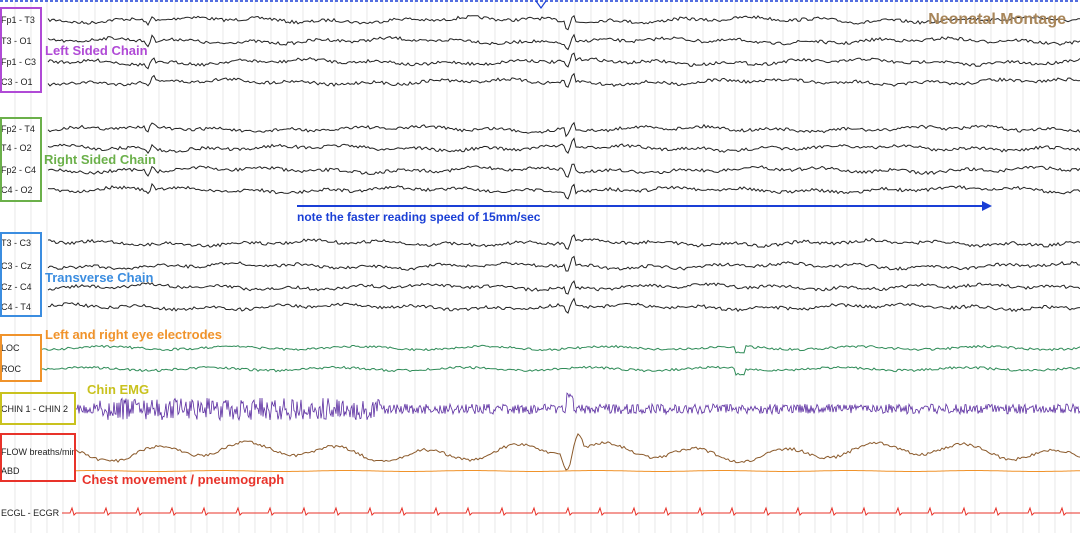 The height and width of the screenshot is (533, 1080). What do you see at coordinates (541, 5) in the screenshot?
I see `timeline-marker` at bounding box center [541, 5].